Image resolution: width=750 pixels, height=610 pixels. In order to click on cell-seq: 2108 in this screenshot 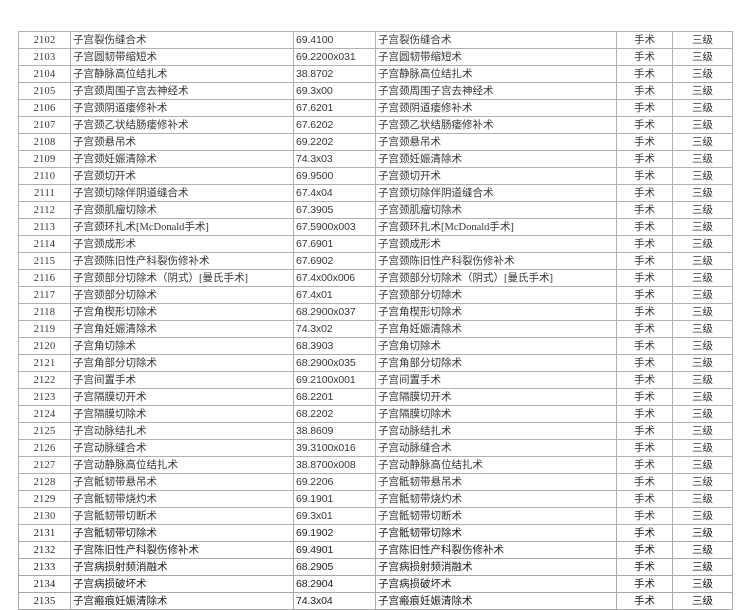, I will do `click(44, 142)`.